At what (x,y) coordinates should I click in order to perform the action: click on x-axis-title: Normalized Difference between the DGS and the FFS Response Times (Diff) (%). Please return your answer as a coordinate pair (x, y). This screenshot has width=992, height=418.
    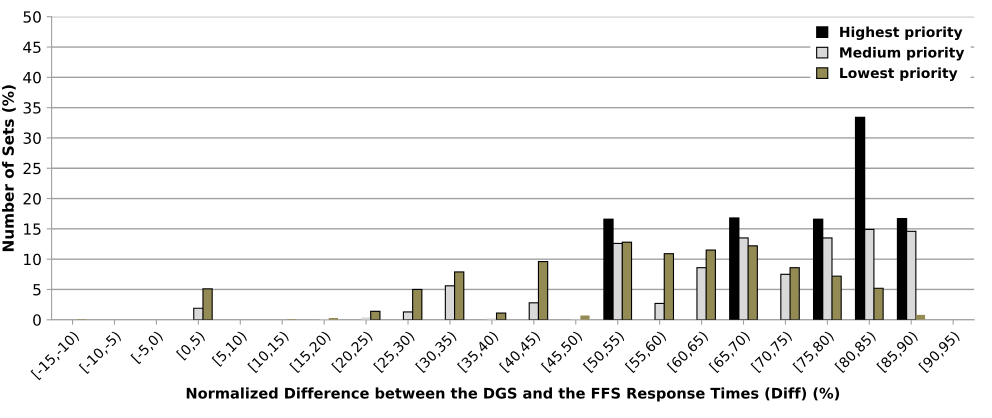
    Looking at the image, I should click on (513, 394).